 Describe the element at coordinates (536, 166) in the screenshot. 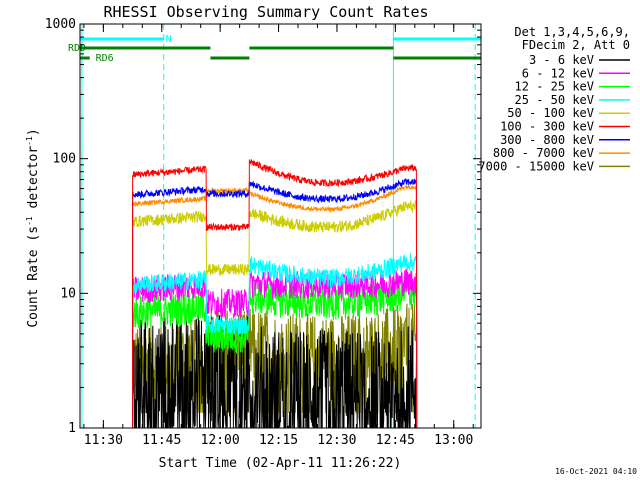

I see `legend-label-9: 7000 - 15000 keV` at that location.